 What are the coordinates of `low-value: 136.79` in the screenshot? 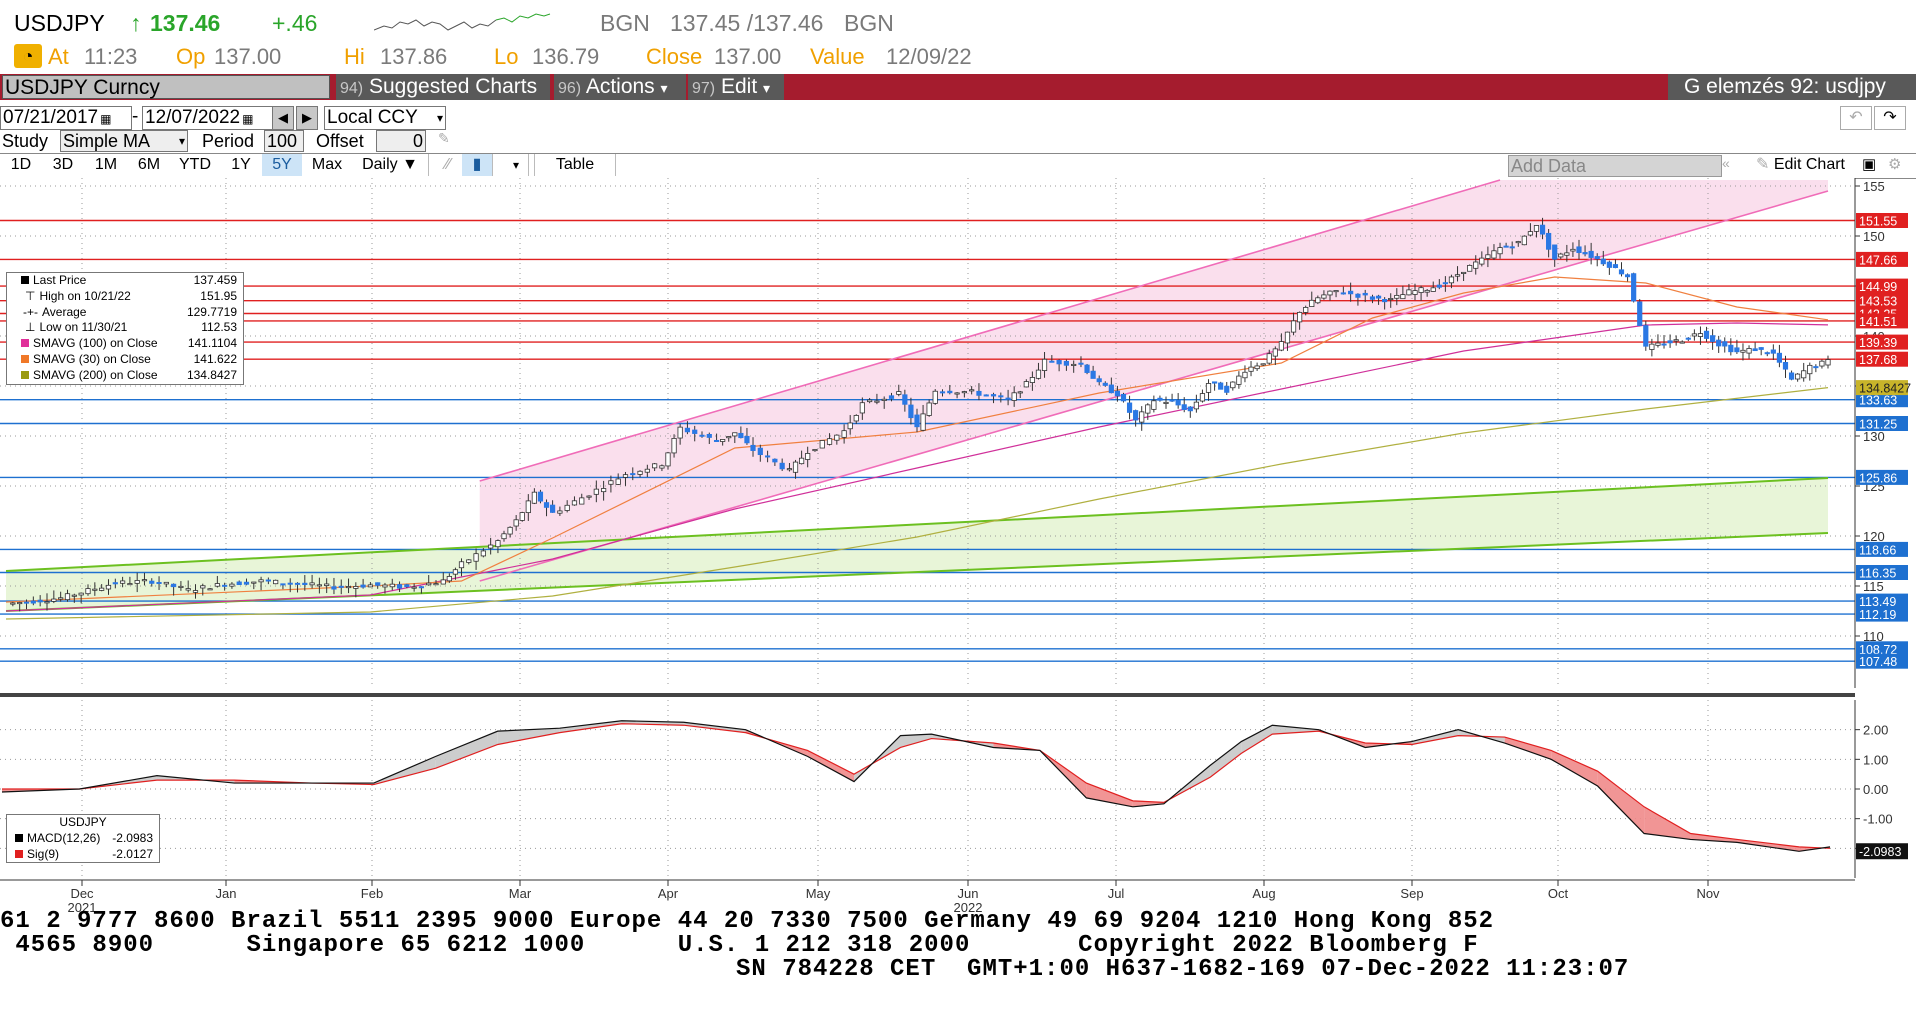 It's located at (566, 56).